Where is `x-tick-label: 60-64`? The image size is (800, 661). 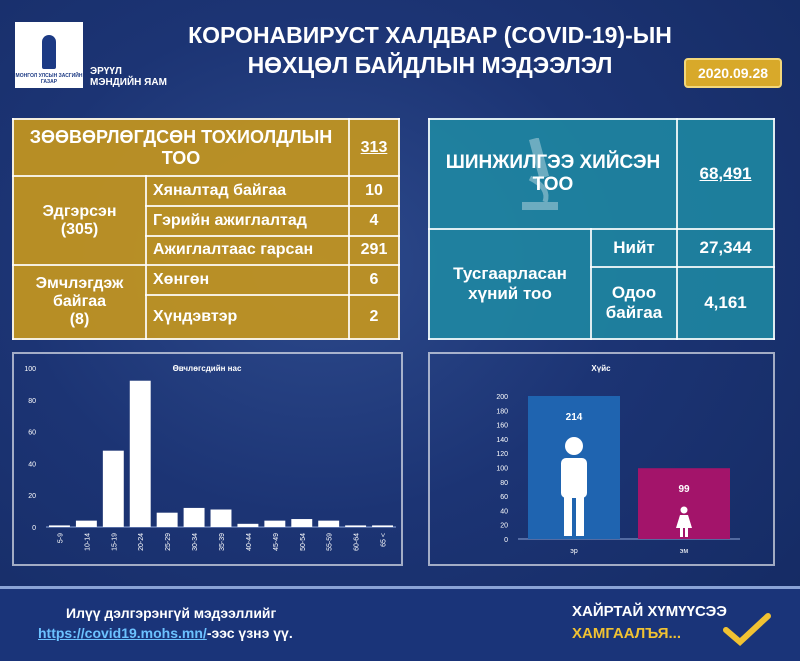 x-tick-label: 60-64 is located at coordinates (357, 542).